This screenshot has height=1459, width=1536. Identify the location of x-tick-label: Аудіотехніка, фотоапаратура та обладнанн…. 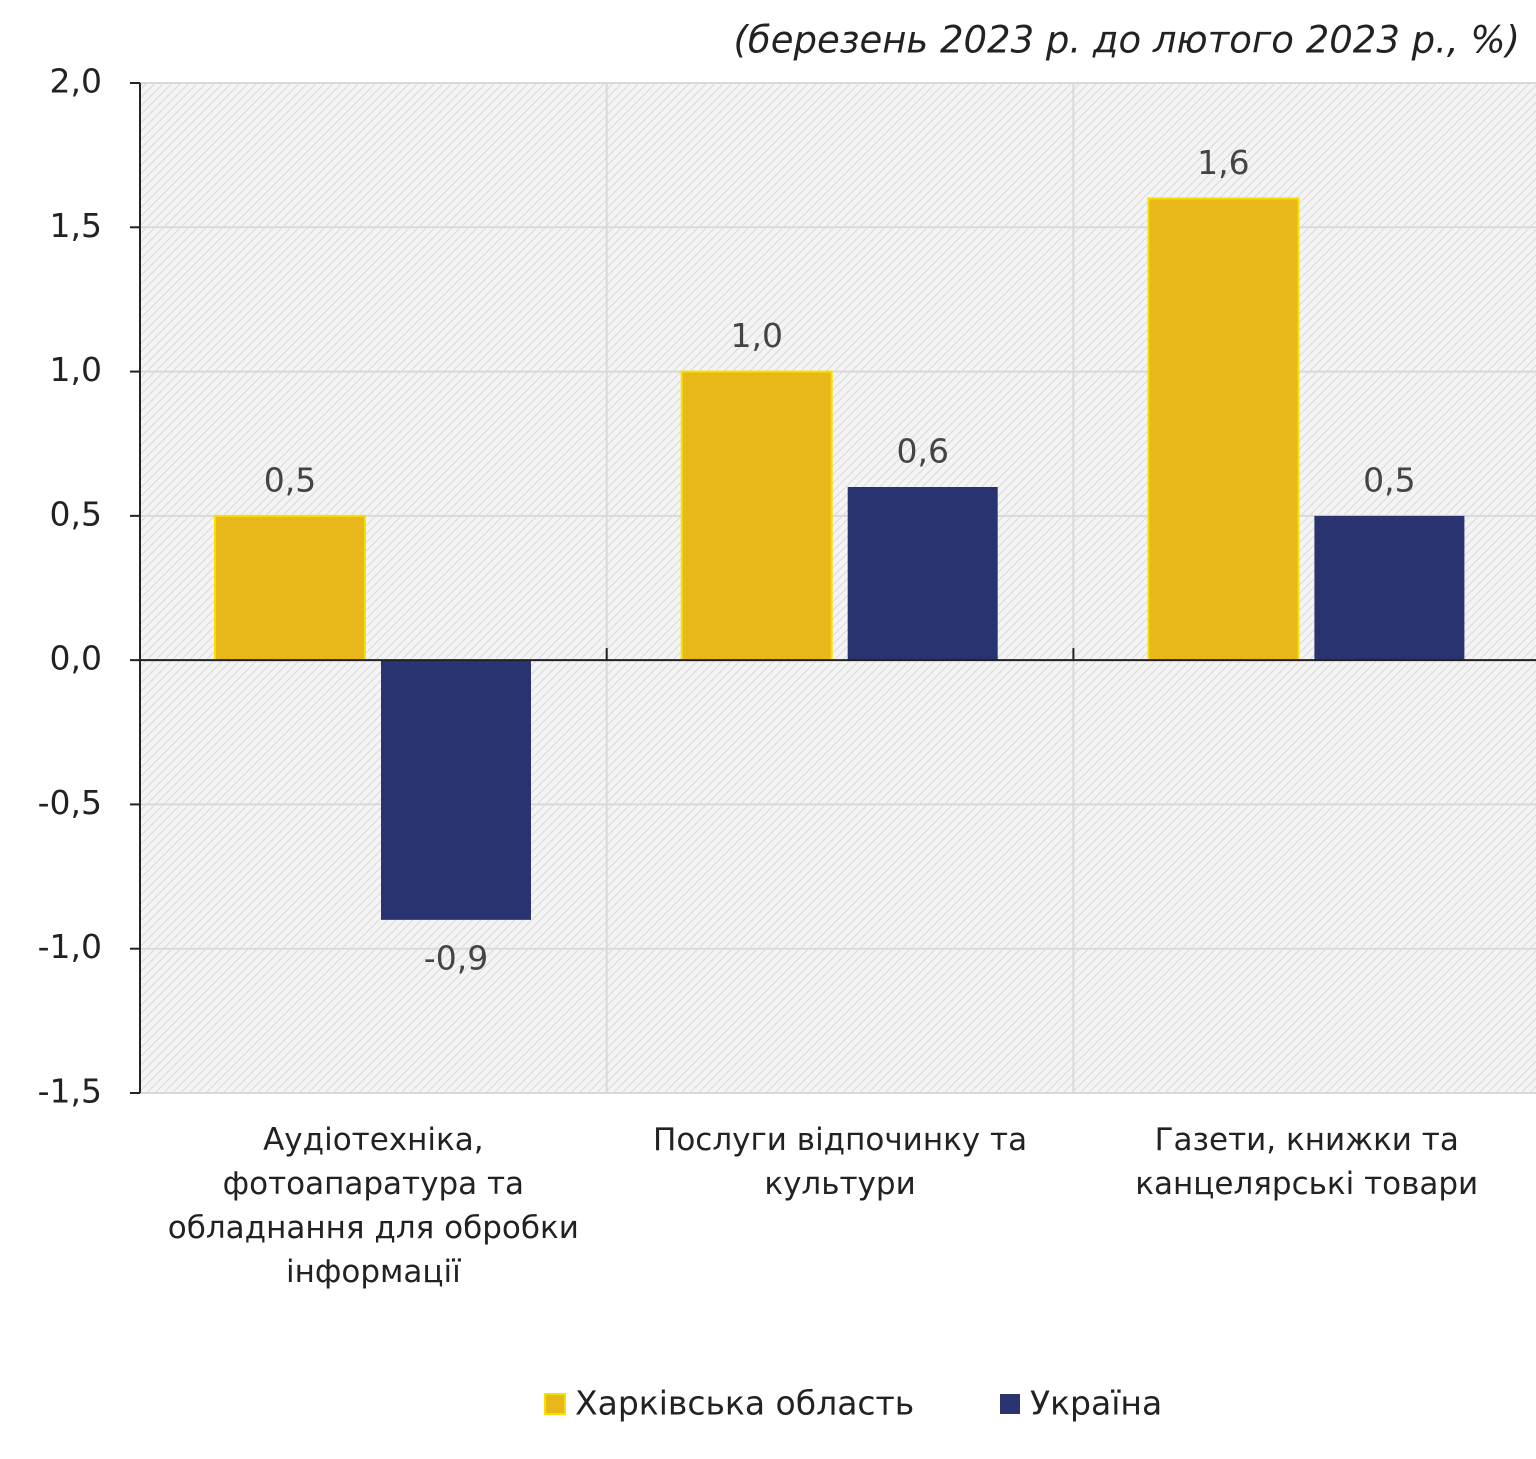
(373, 1206).